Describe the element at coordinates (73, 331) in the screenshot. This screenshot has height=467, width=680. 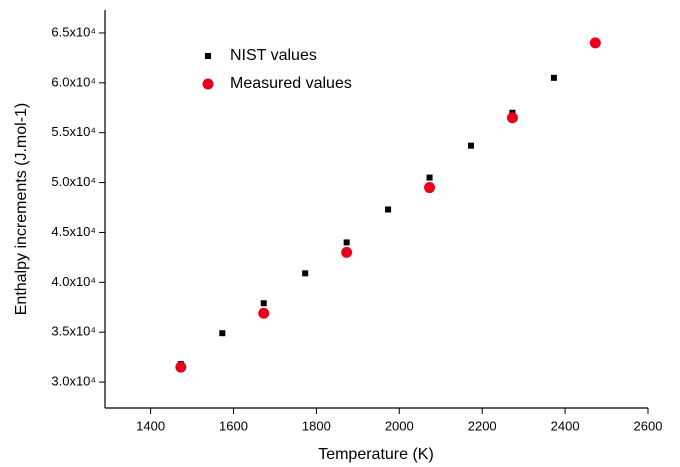
I see `y-tick-label: 3.5x10⁴` at that location.